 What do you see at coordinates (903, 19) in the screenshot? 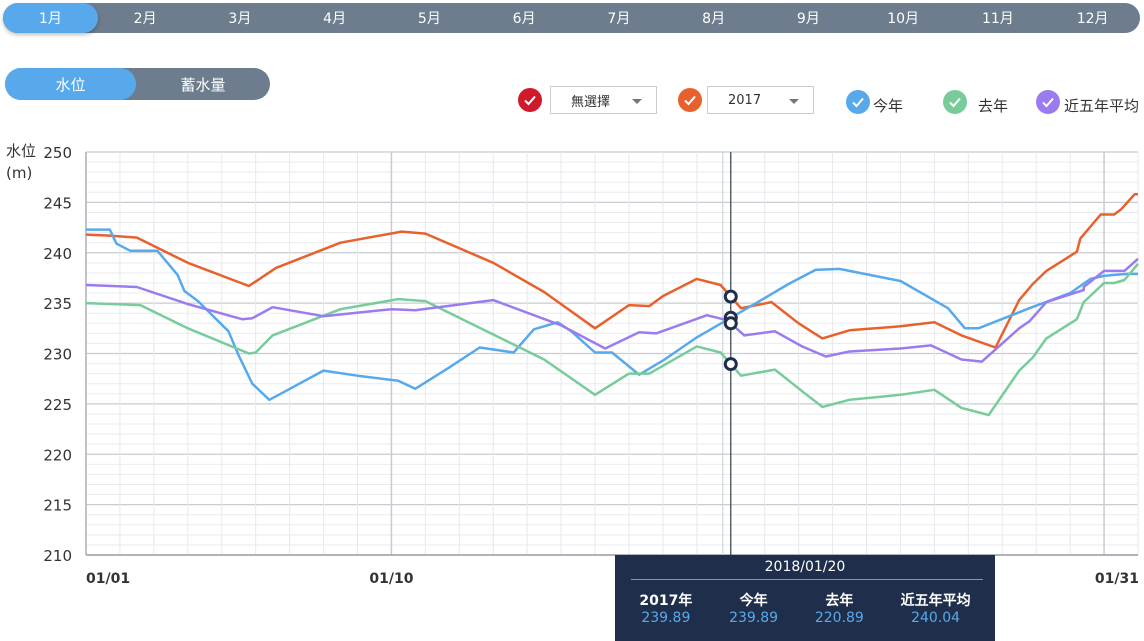
I see `month-tab-10: 10月` at bounding box center [903, 19].